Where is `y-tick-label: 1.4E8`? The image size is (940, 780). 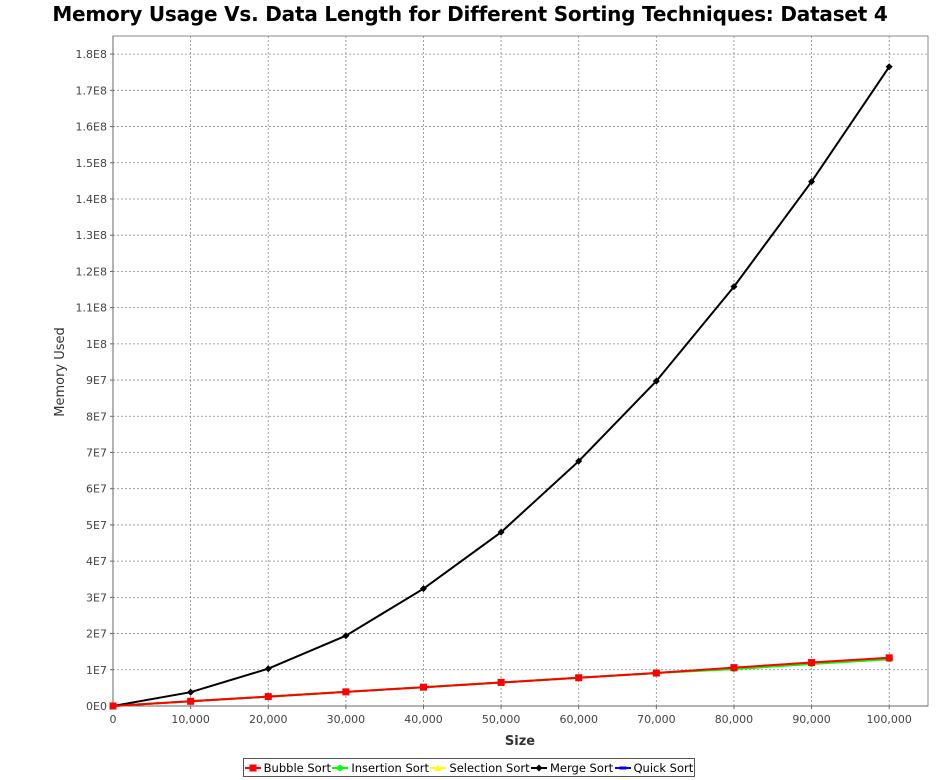
y-tick-label: 1.4E8 is located at coordinates (91, 199).